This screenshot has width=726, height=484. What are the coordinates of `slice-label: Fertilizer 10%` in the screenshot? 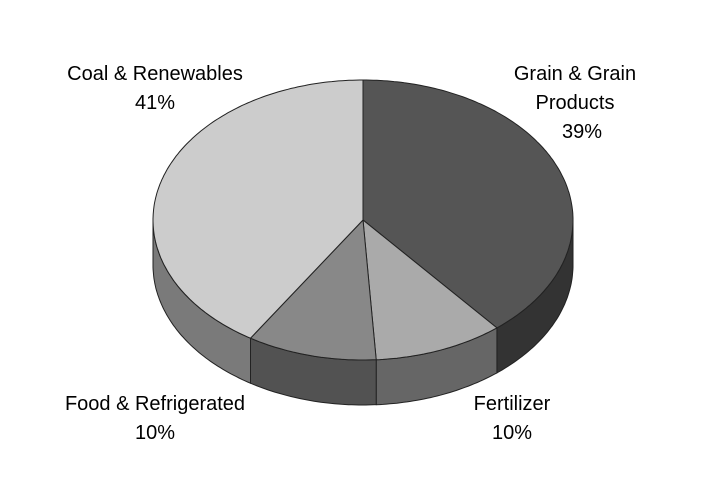 It's located at (512, 419).